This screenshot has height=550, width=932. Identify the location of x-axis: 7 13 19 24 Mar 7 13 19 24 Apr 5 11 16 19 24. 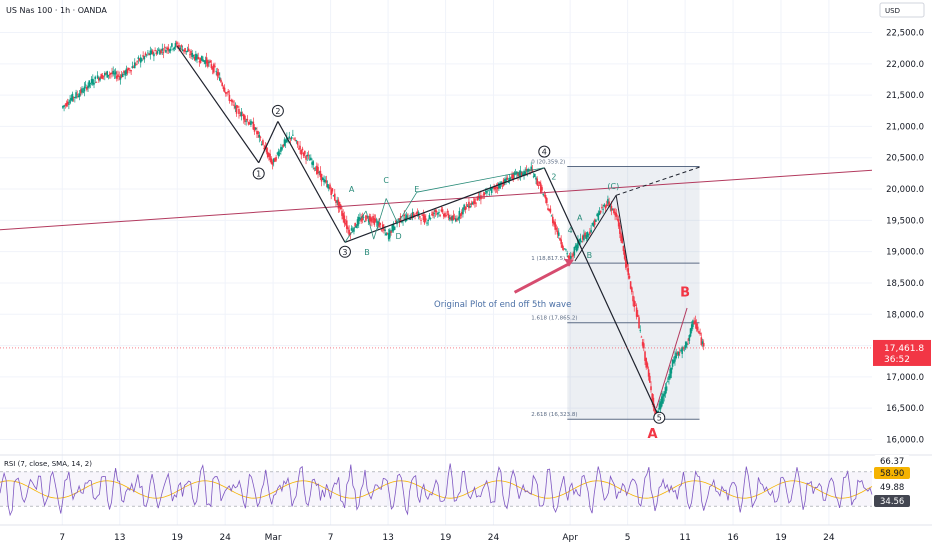
(466, 533).